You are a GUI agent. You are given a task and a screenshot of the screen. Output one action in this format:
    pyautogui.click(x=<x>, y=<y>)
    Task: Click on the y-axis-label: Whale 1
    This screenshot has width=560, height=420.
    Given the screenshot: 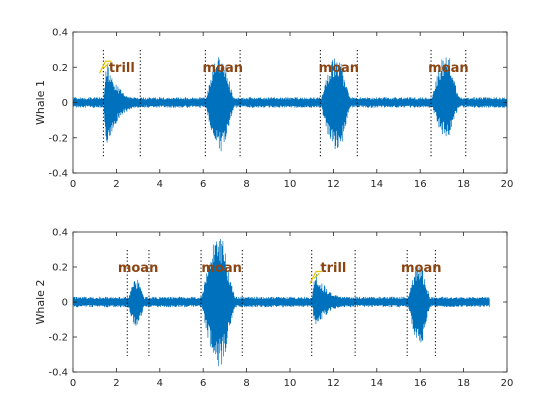 What is the action you would take?
    pyautogui.click(x=40, y=102)
    